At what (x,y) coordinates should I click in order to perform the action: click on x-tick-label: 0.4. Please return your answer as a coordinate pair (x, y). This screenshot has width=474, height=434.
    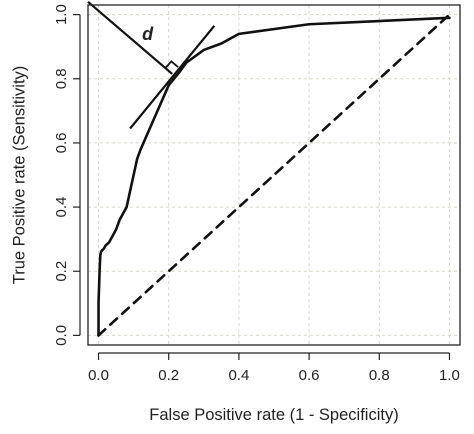
    Looking at the image, I should click on (238, 375).